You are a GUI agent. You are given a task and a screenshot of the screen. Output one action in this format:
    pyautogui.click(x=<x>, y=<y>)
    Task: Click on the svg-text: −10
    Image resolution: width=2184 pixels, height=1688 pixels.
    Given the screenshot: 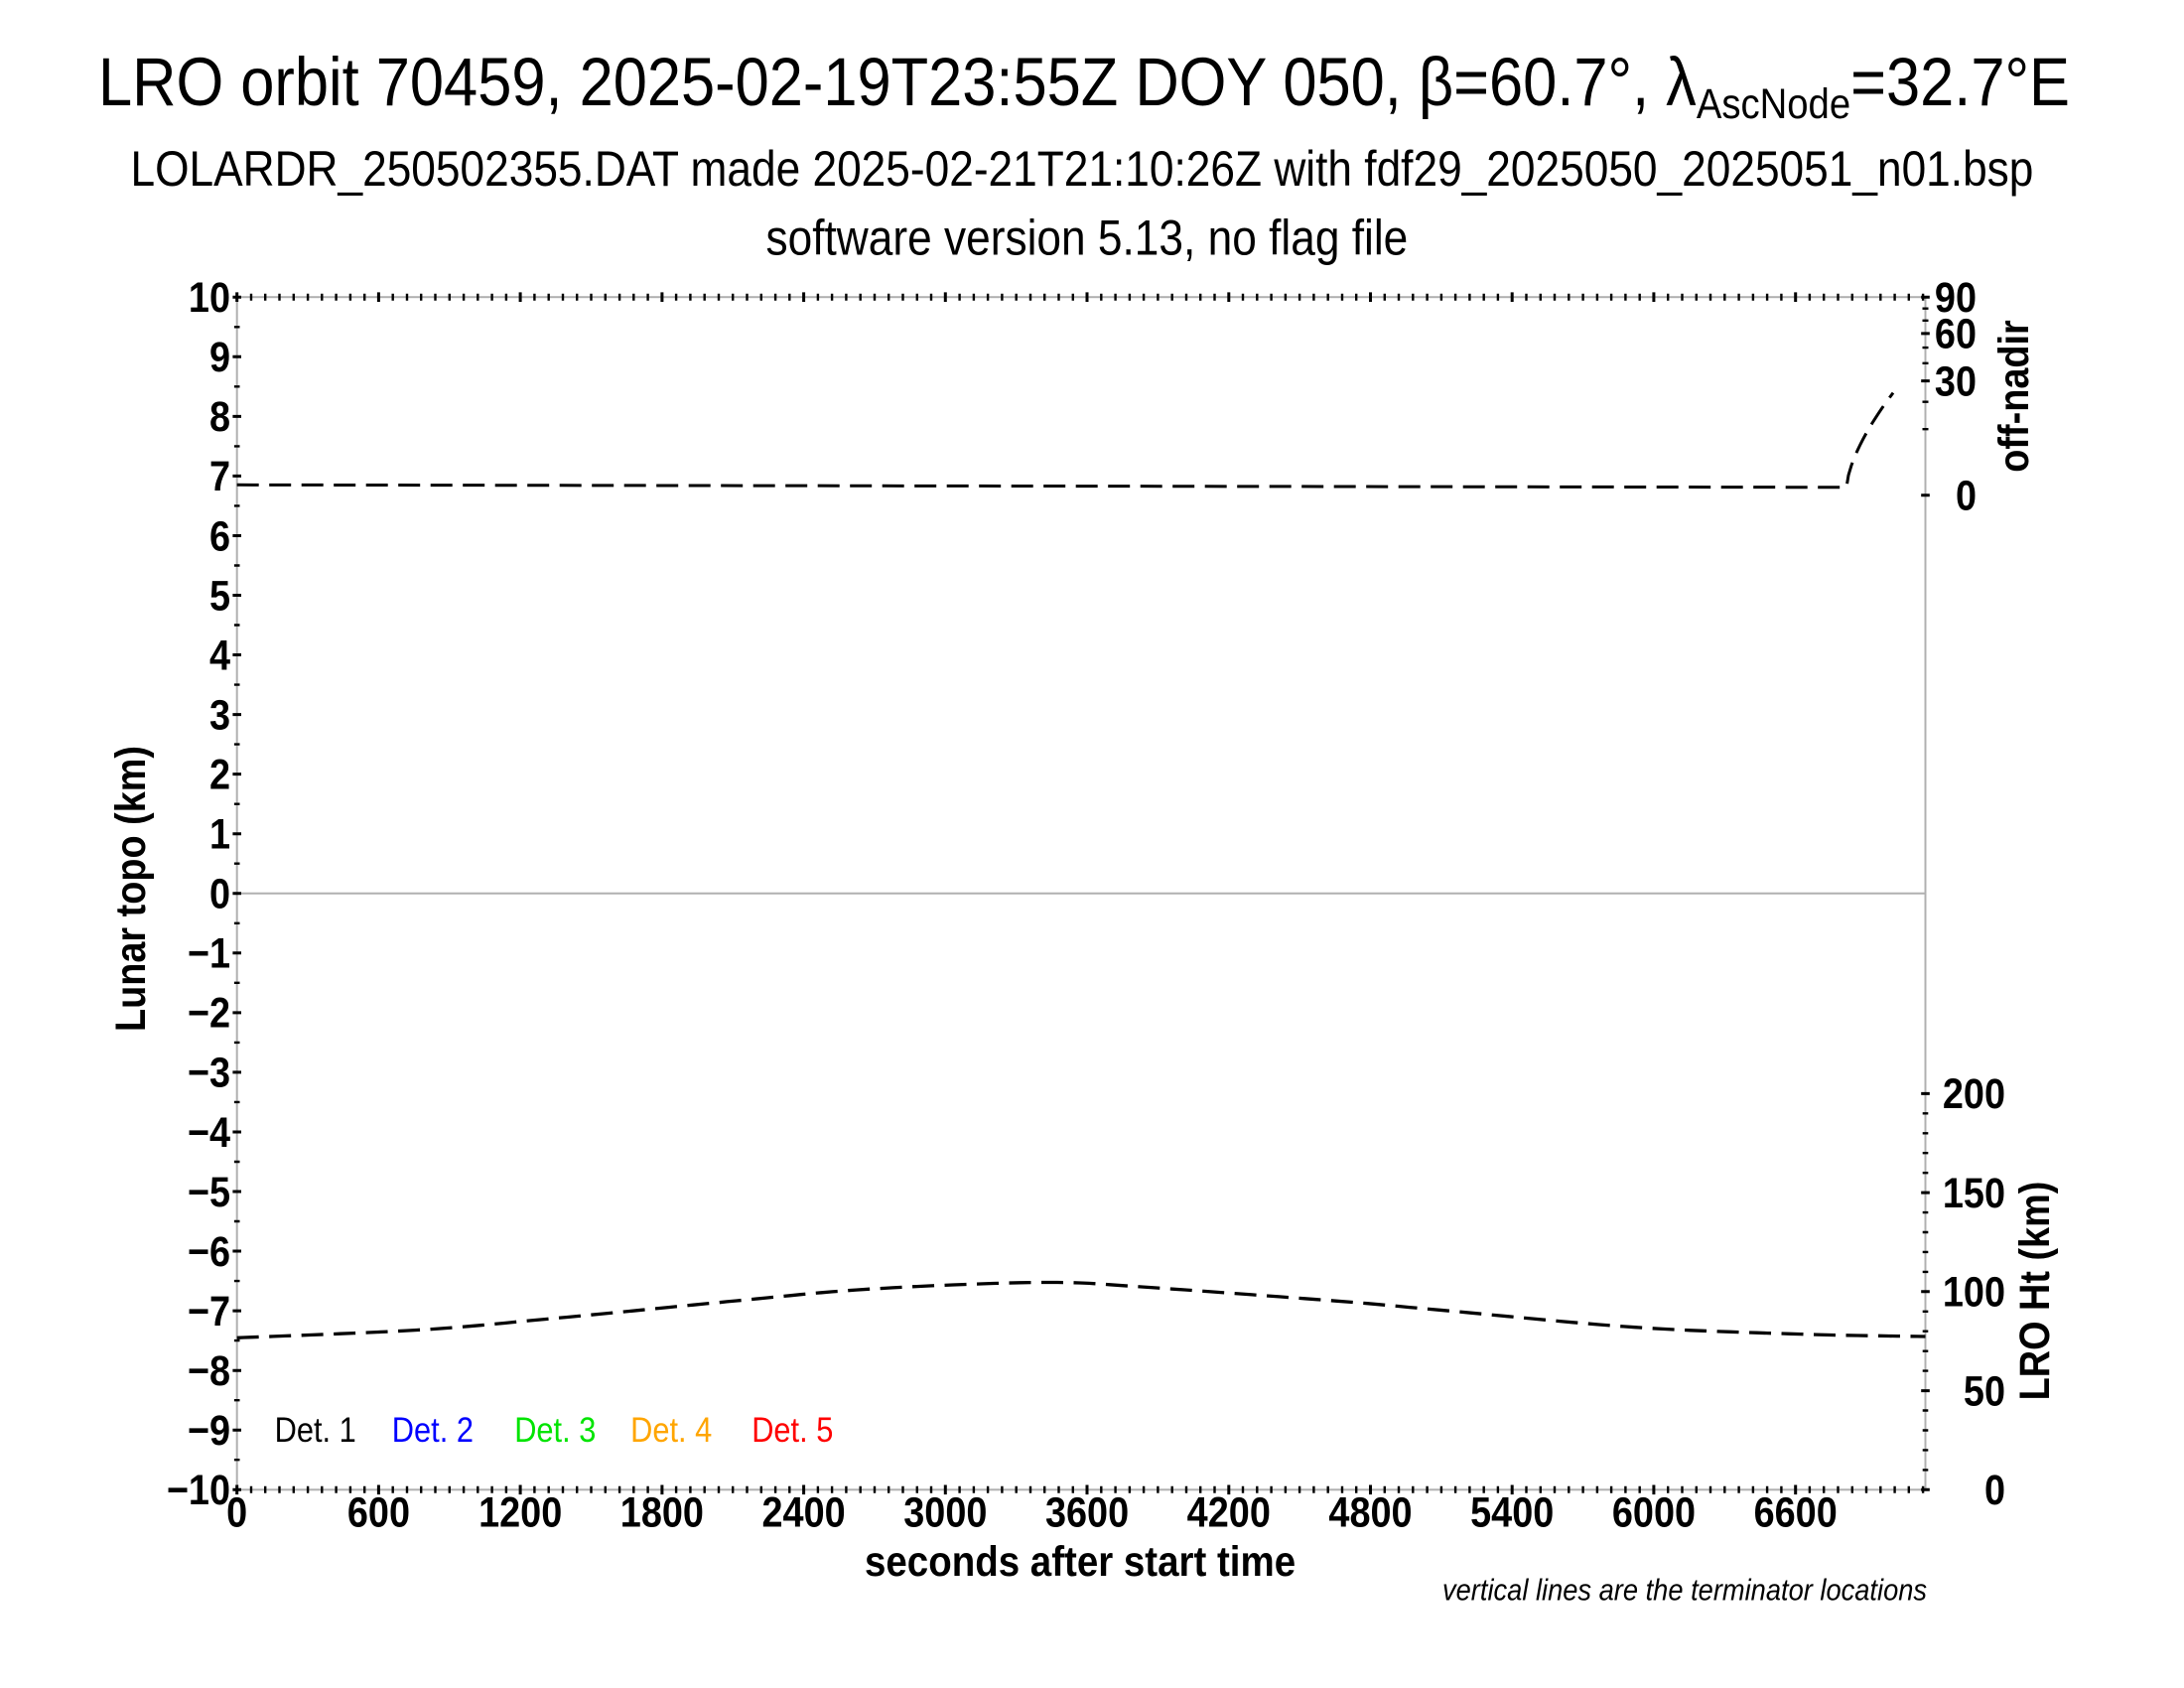 What is the action you would take?
    pyautogui.click(x=198, y=1490)
    